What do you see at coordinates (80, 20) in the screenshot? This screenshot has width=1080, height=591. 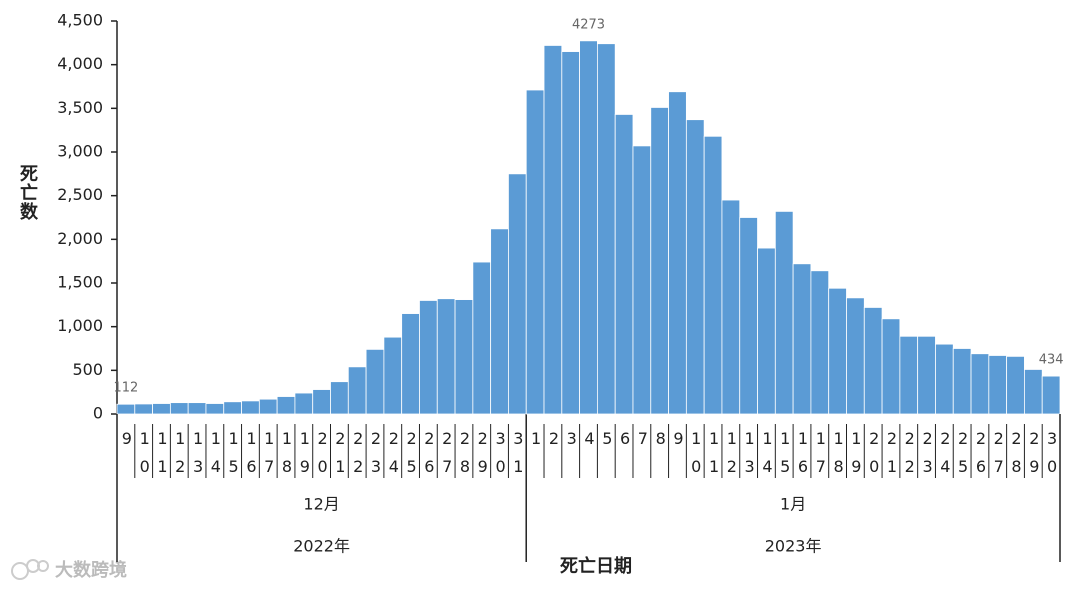 I see `y-tick-label: 4,500` at bounding box center [80, 20].